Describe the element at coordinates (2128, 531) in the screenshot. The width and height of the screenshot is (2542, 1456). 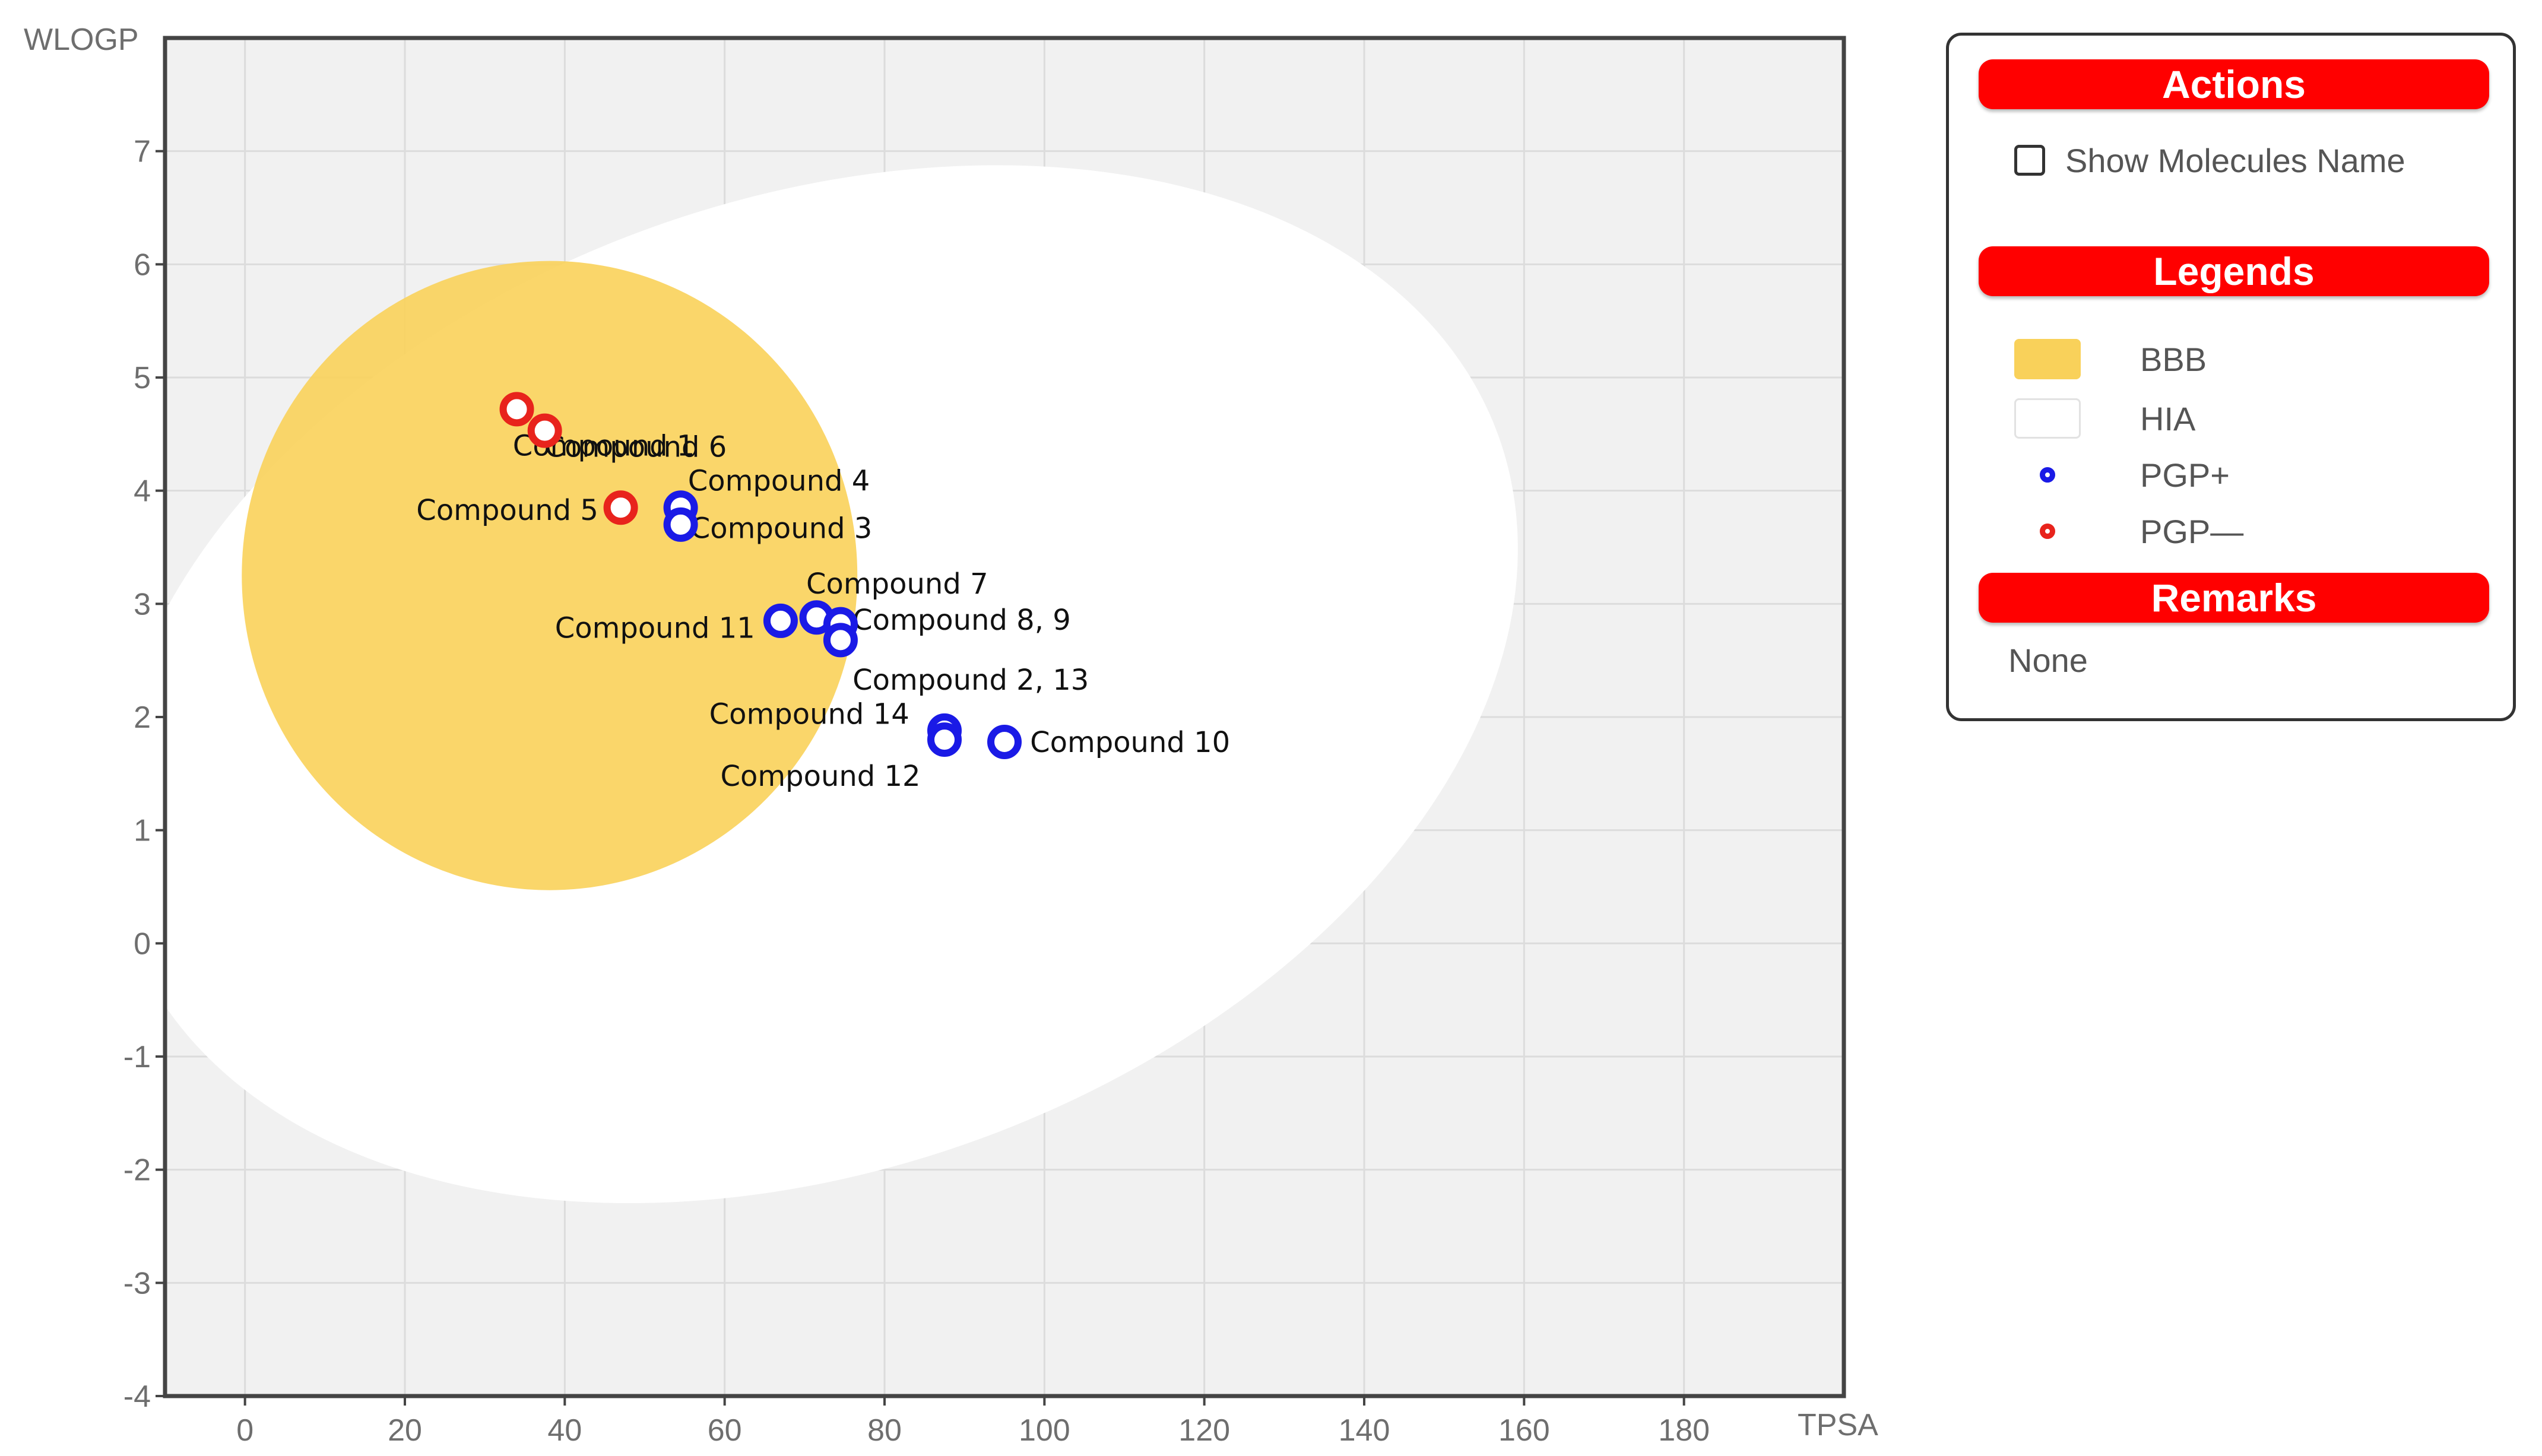
I see `legend-item-pgp-minus: PGP—` at that location.